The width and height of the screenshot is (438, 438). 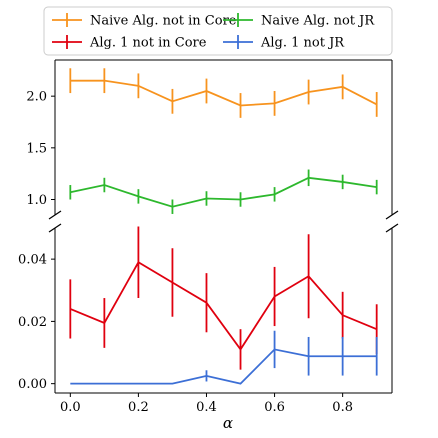 I want to click on y-tick-label-upper: 1.0, so click(x=36, y=200).